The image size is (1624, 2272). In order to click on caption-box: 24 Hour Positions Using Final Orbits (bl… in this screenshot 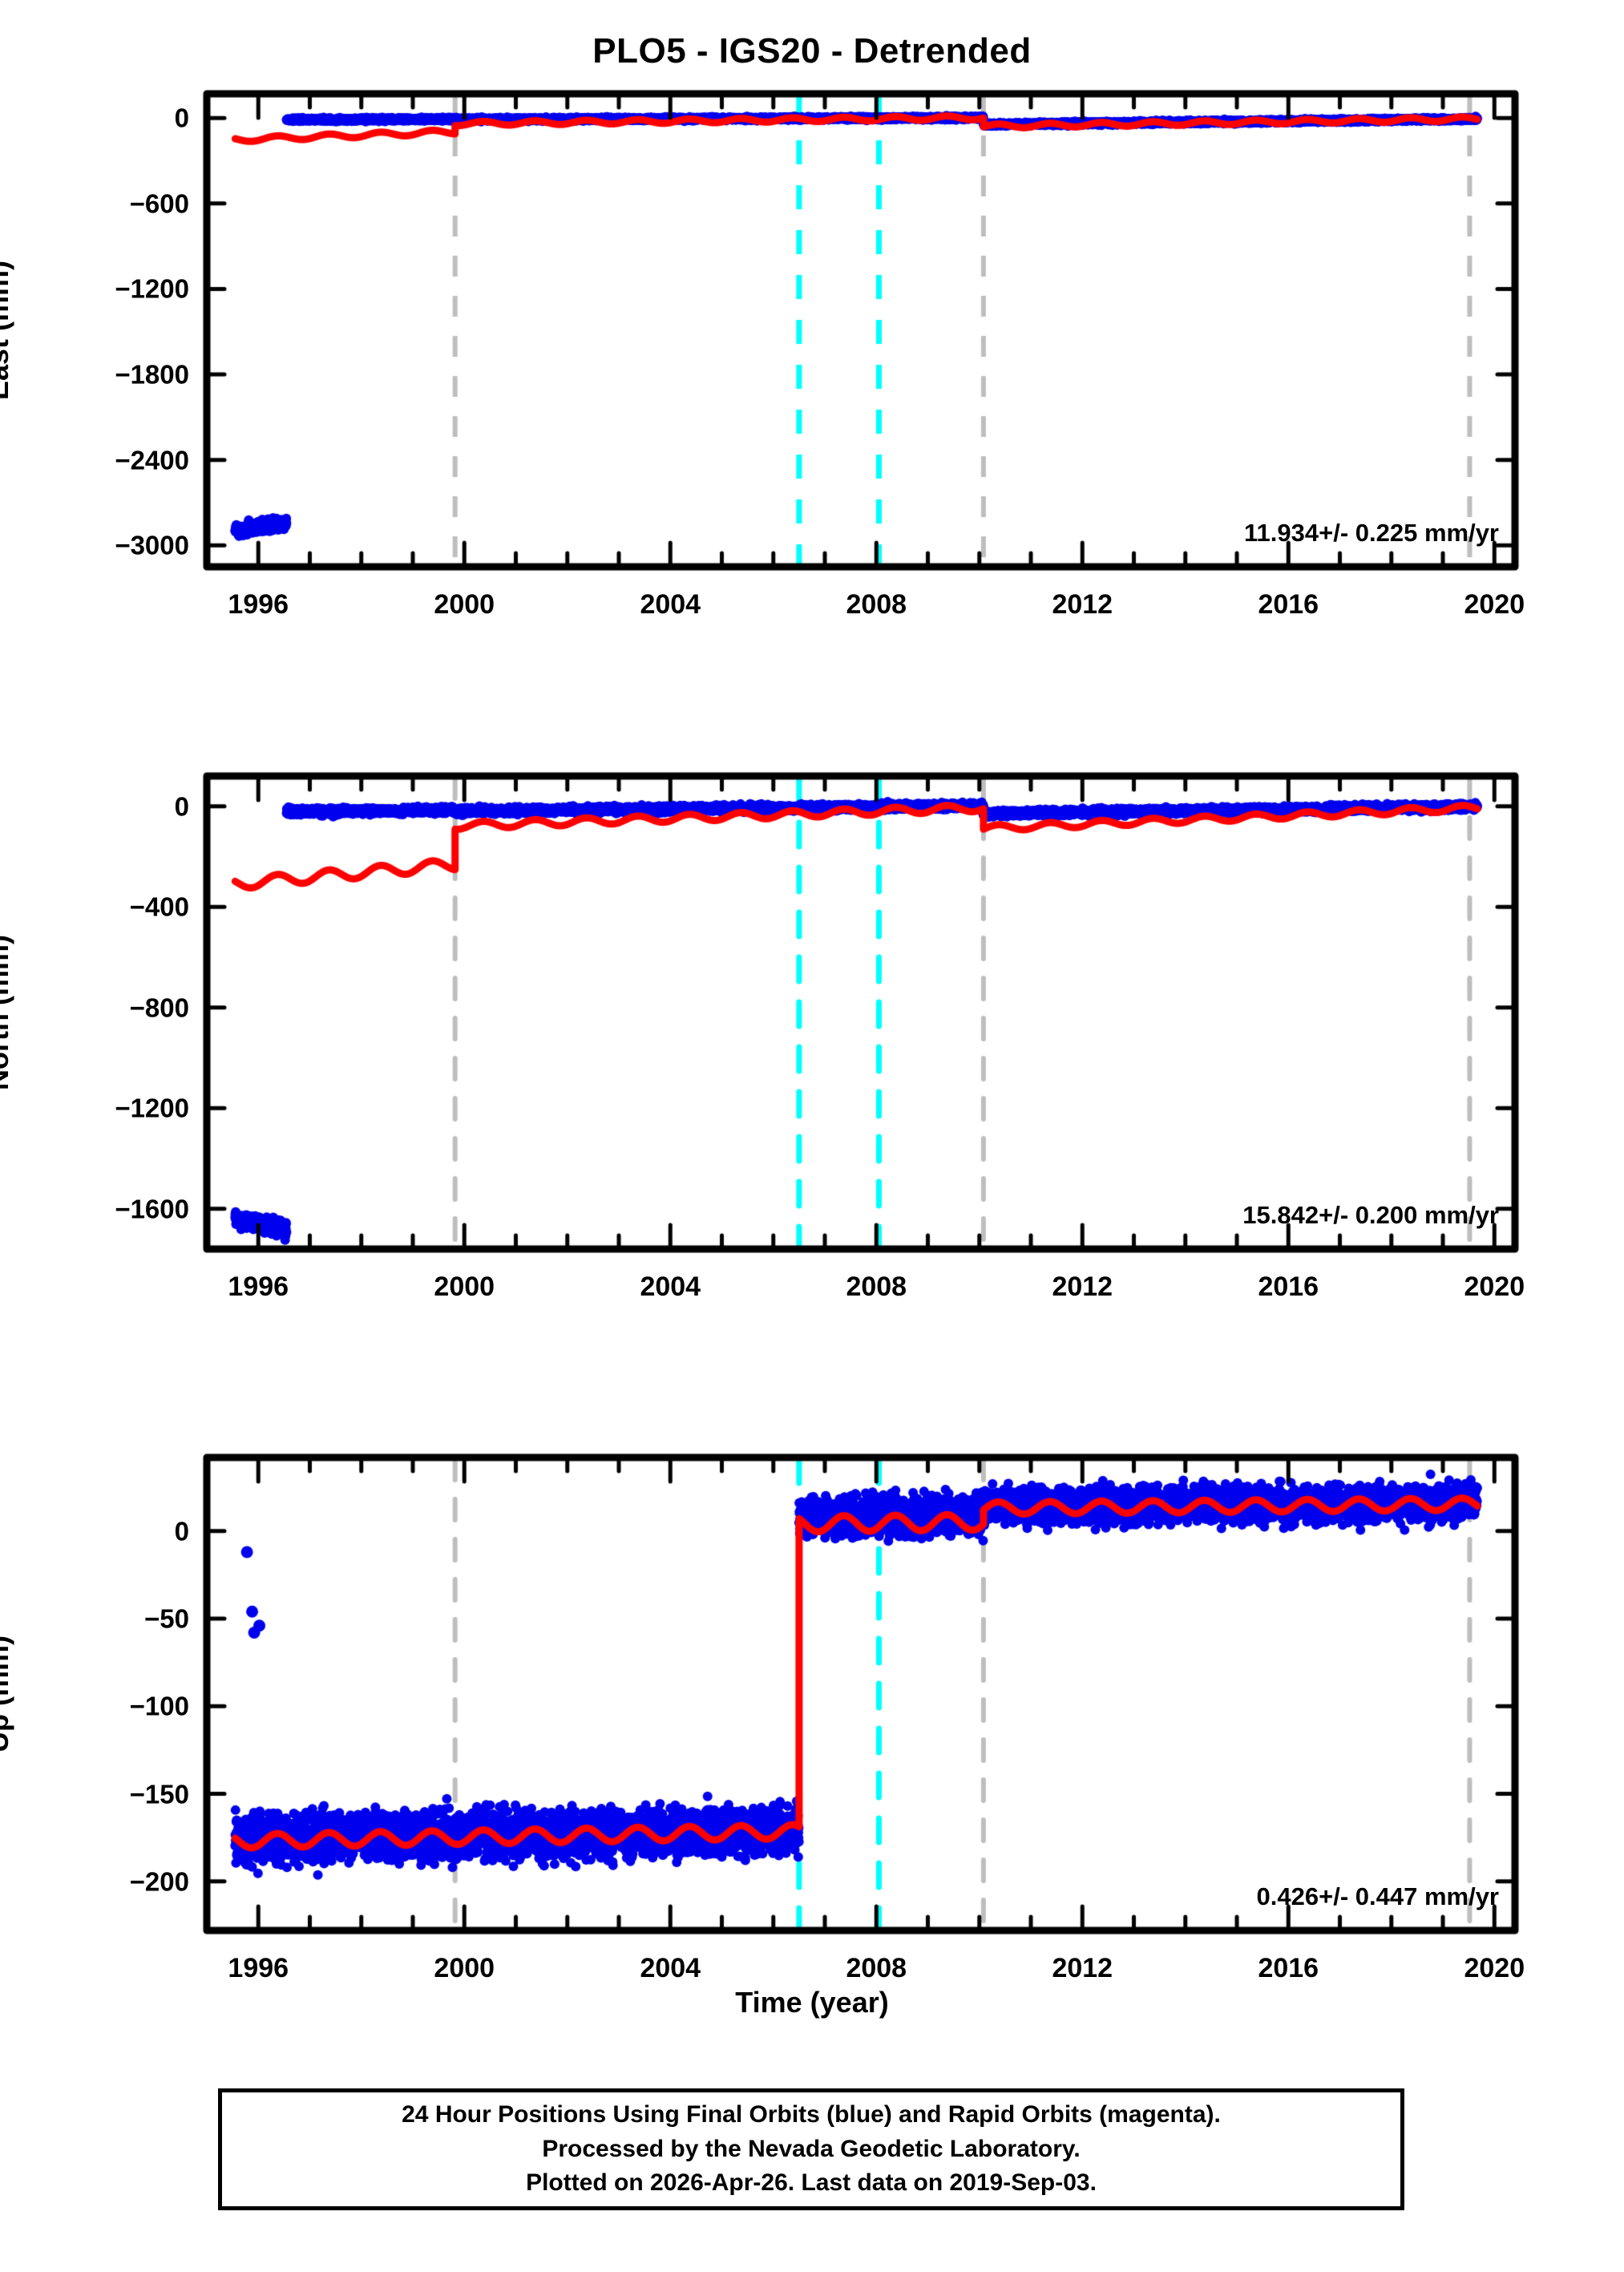, I will do `click(811, 2149)`.